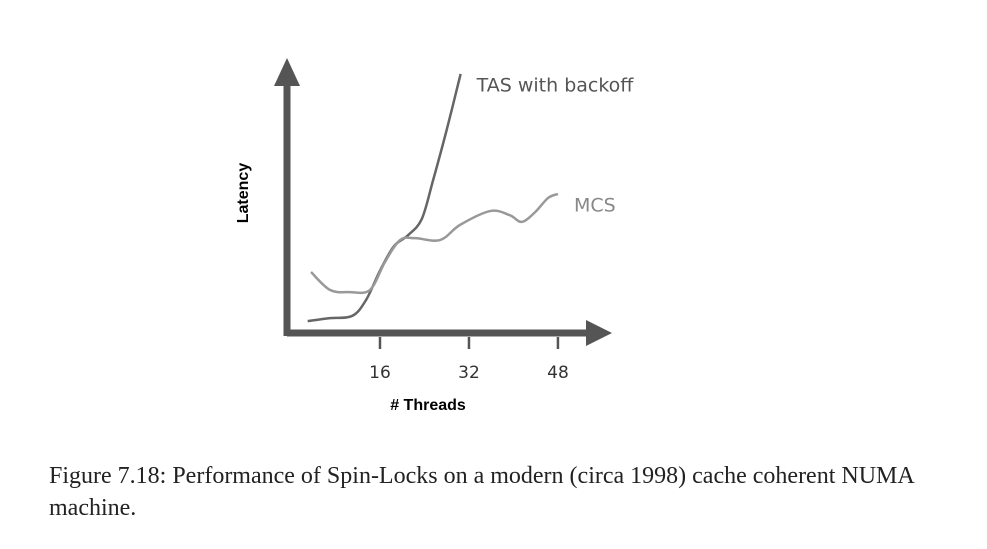  What do you see at coordinates (380, 373) in the screenshot?
I see `x-tick-label: 16` at bounding box center [380, 373].